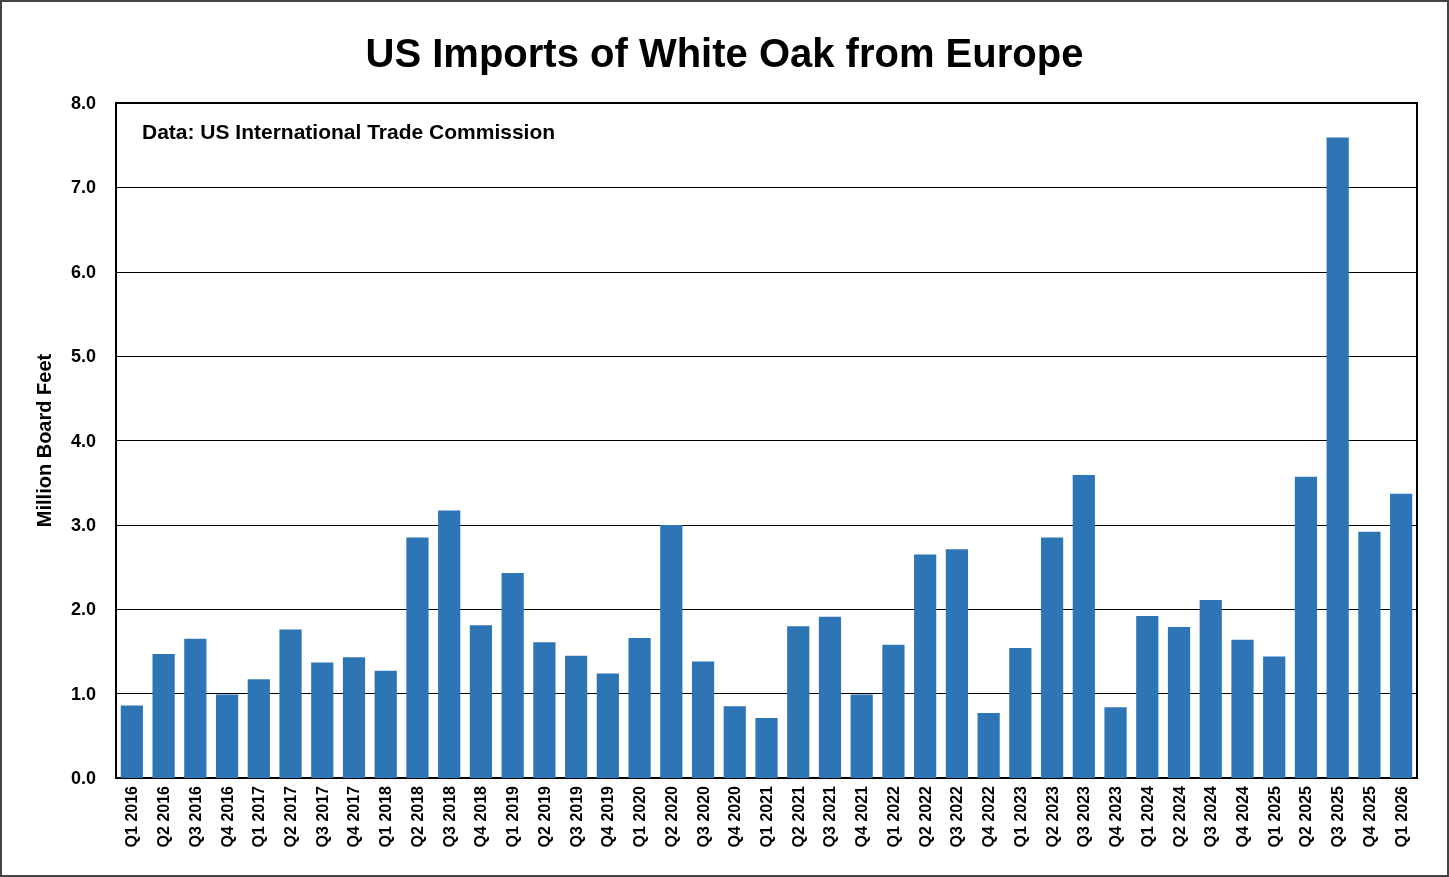 This screenshot has height=877, width=1449. I want to click on x-tick-label: Q1 2020, so click(640, 816).